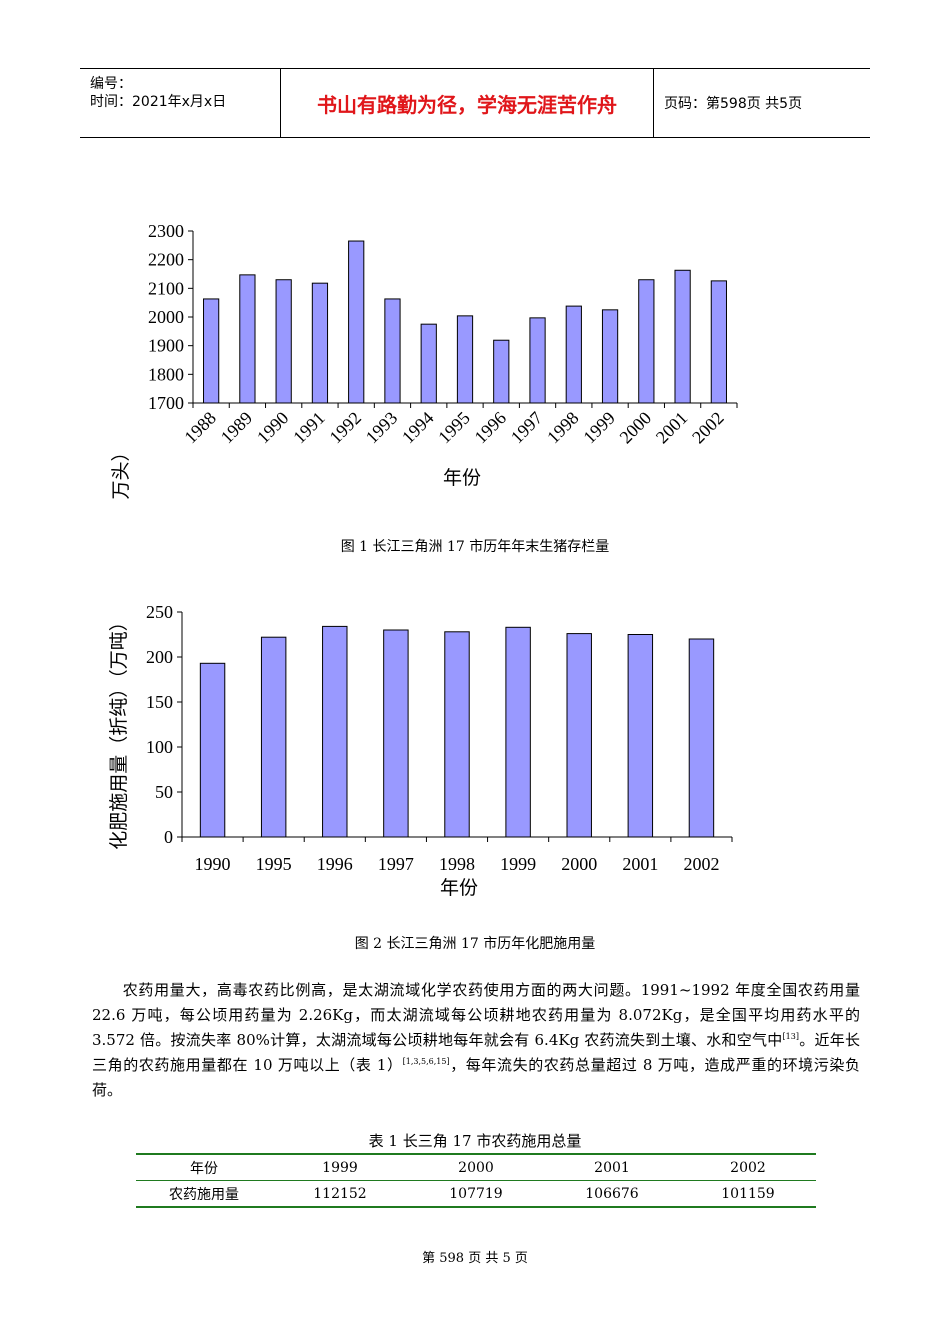  What do you see at coordinates (748, 1167) in the screenshot?
I see `table-header-cell: 2002` at bounding box center [748, 1167].